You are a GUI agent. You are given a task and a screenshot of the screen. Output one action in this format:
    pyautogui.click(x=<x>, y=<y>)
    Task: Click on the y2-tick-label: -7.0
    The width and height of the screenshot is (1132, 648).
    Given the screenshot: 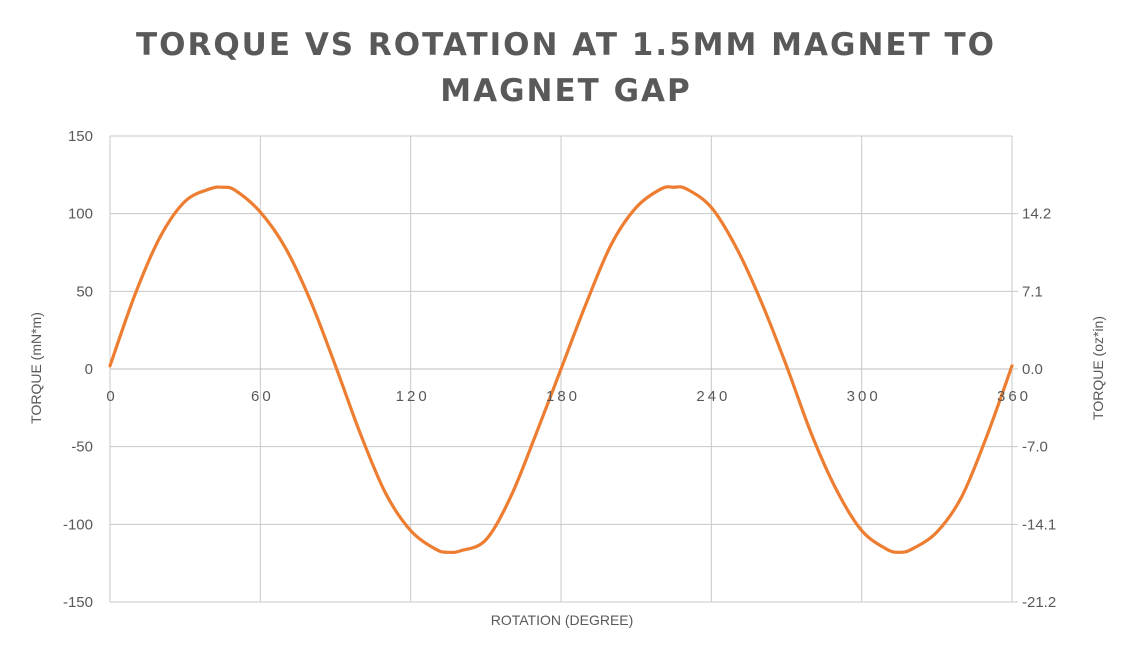 What is the action you would take?
    pyautogui.click(x=1035, y=447)
    